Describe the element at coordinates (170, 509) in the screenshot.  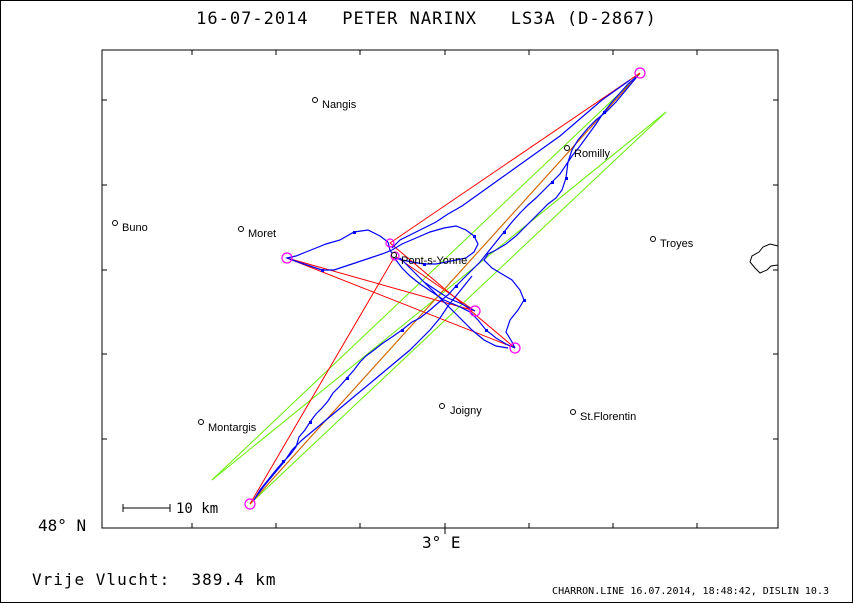
I see `scale-bar: 10 km` at that location.